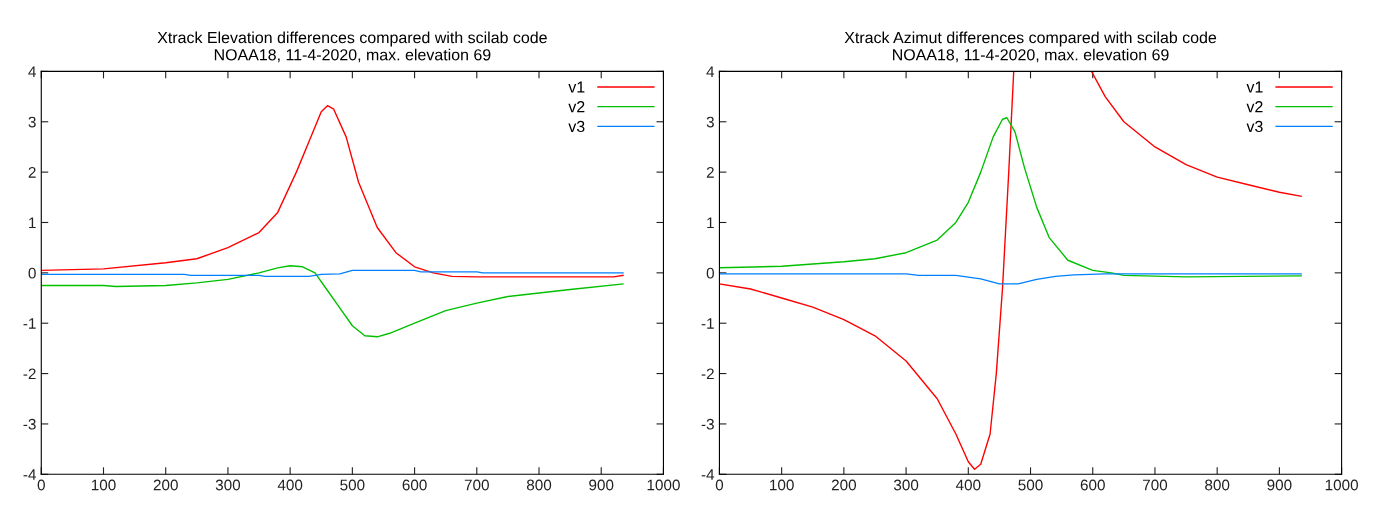 This screenshot has height=510, width=1376. Describe the element at coordinates (1030, 39) in the screenshot. I see `chart-title: Xtrack Azimut differences compared with scilab code` at that location.